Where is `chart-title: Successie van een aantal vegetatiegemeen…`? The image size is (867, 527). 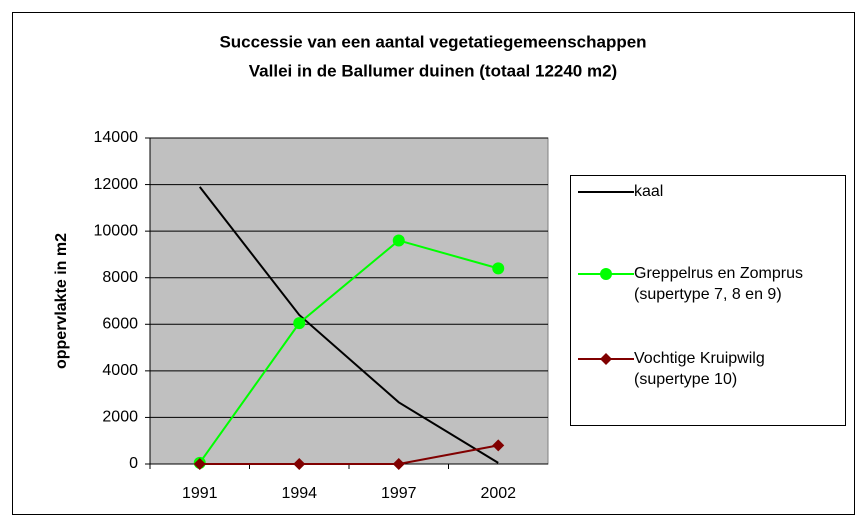
chart-title: Successie van een aantal vegetatiegemeen… is located at coordinates (432, 41).